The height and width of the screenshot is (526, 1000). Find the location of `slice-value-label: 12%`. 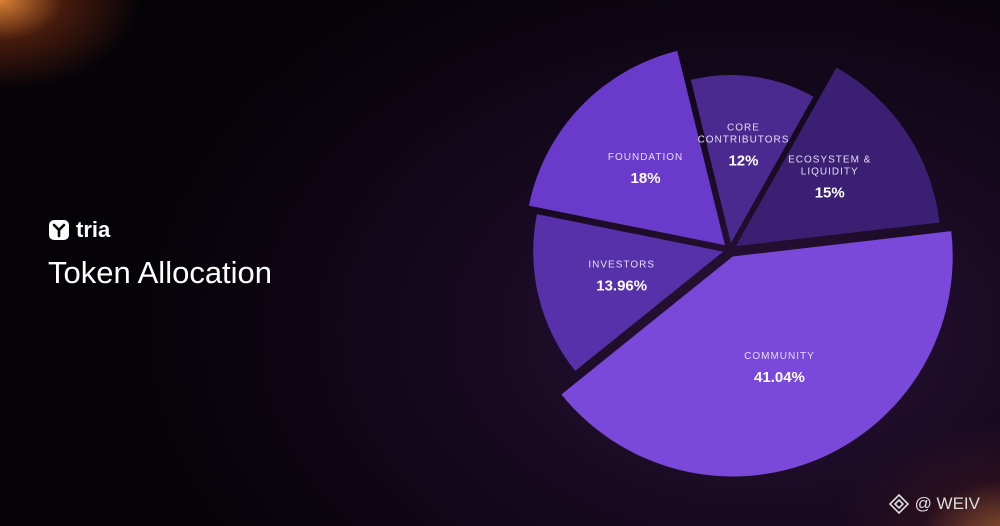

slice-value-label: 12% is located at coordinates (743, 160).